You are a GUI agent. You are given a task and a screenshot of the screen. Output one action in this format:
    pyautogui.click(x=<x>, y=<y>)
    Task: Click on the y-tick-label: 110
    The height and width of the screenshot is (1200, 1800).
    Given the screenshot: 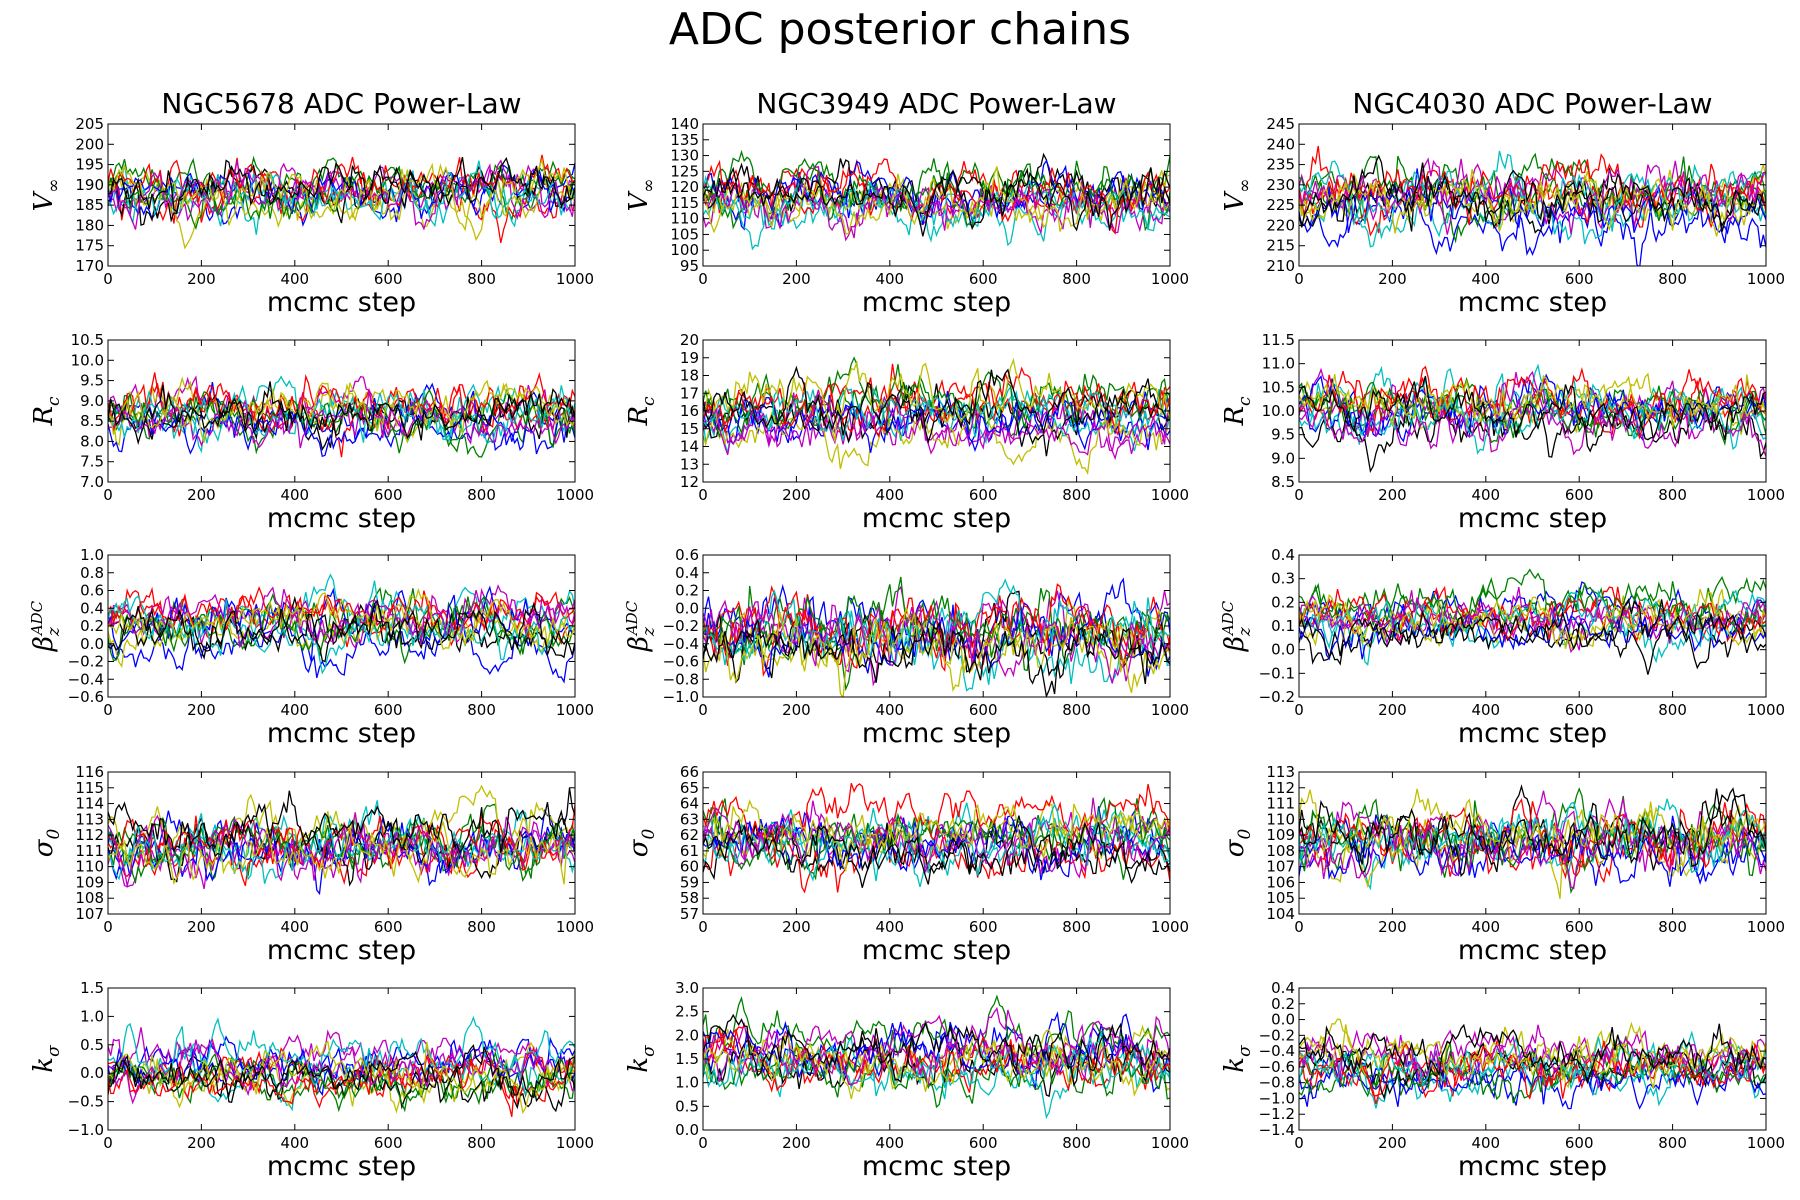 What is the action you would take?
    pyautogui.click(x=89, y=867)
    